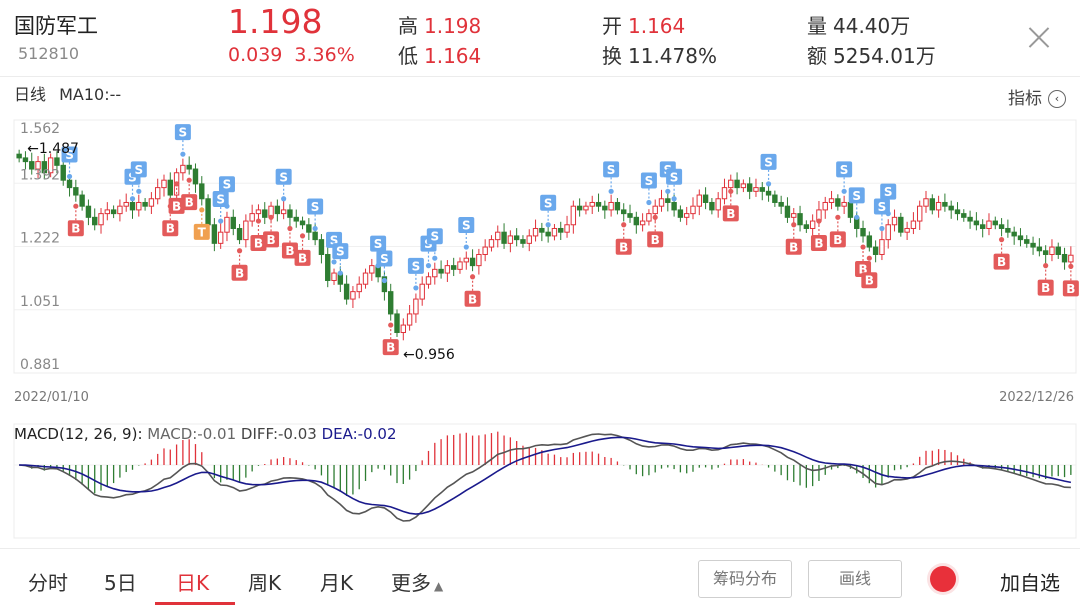  I want to click on y-tick-label: 1.222, so click(40, 239).